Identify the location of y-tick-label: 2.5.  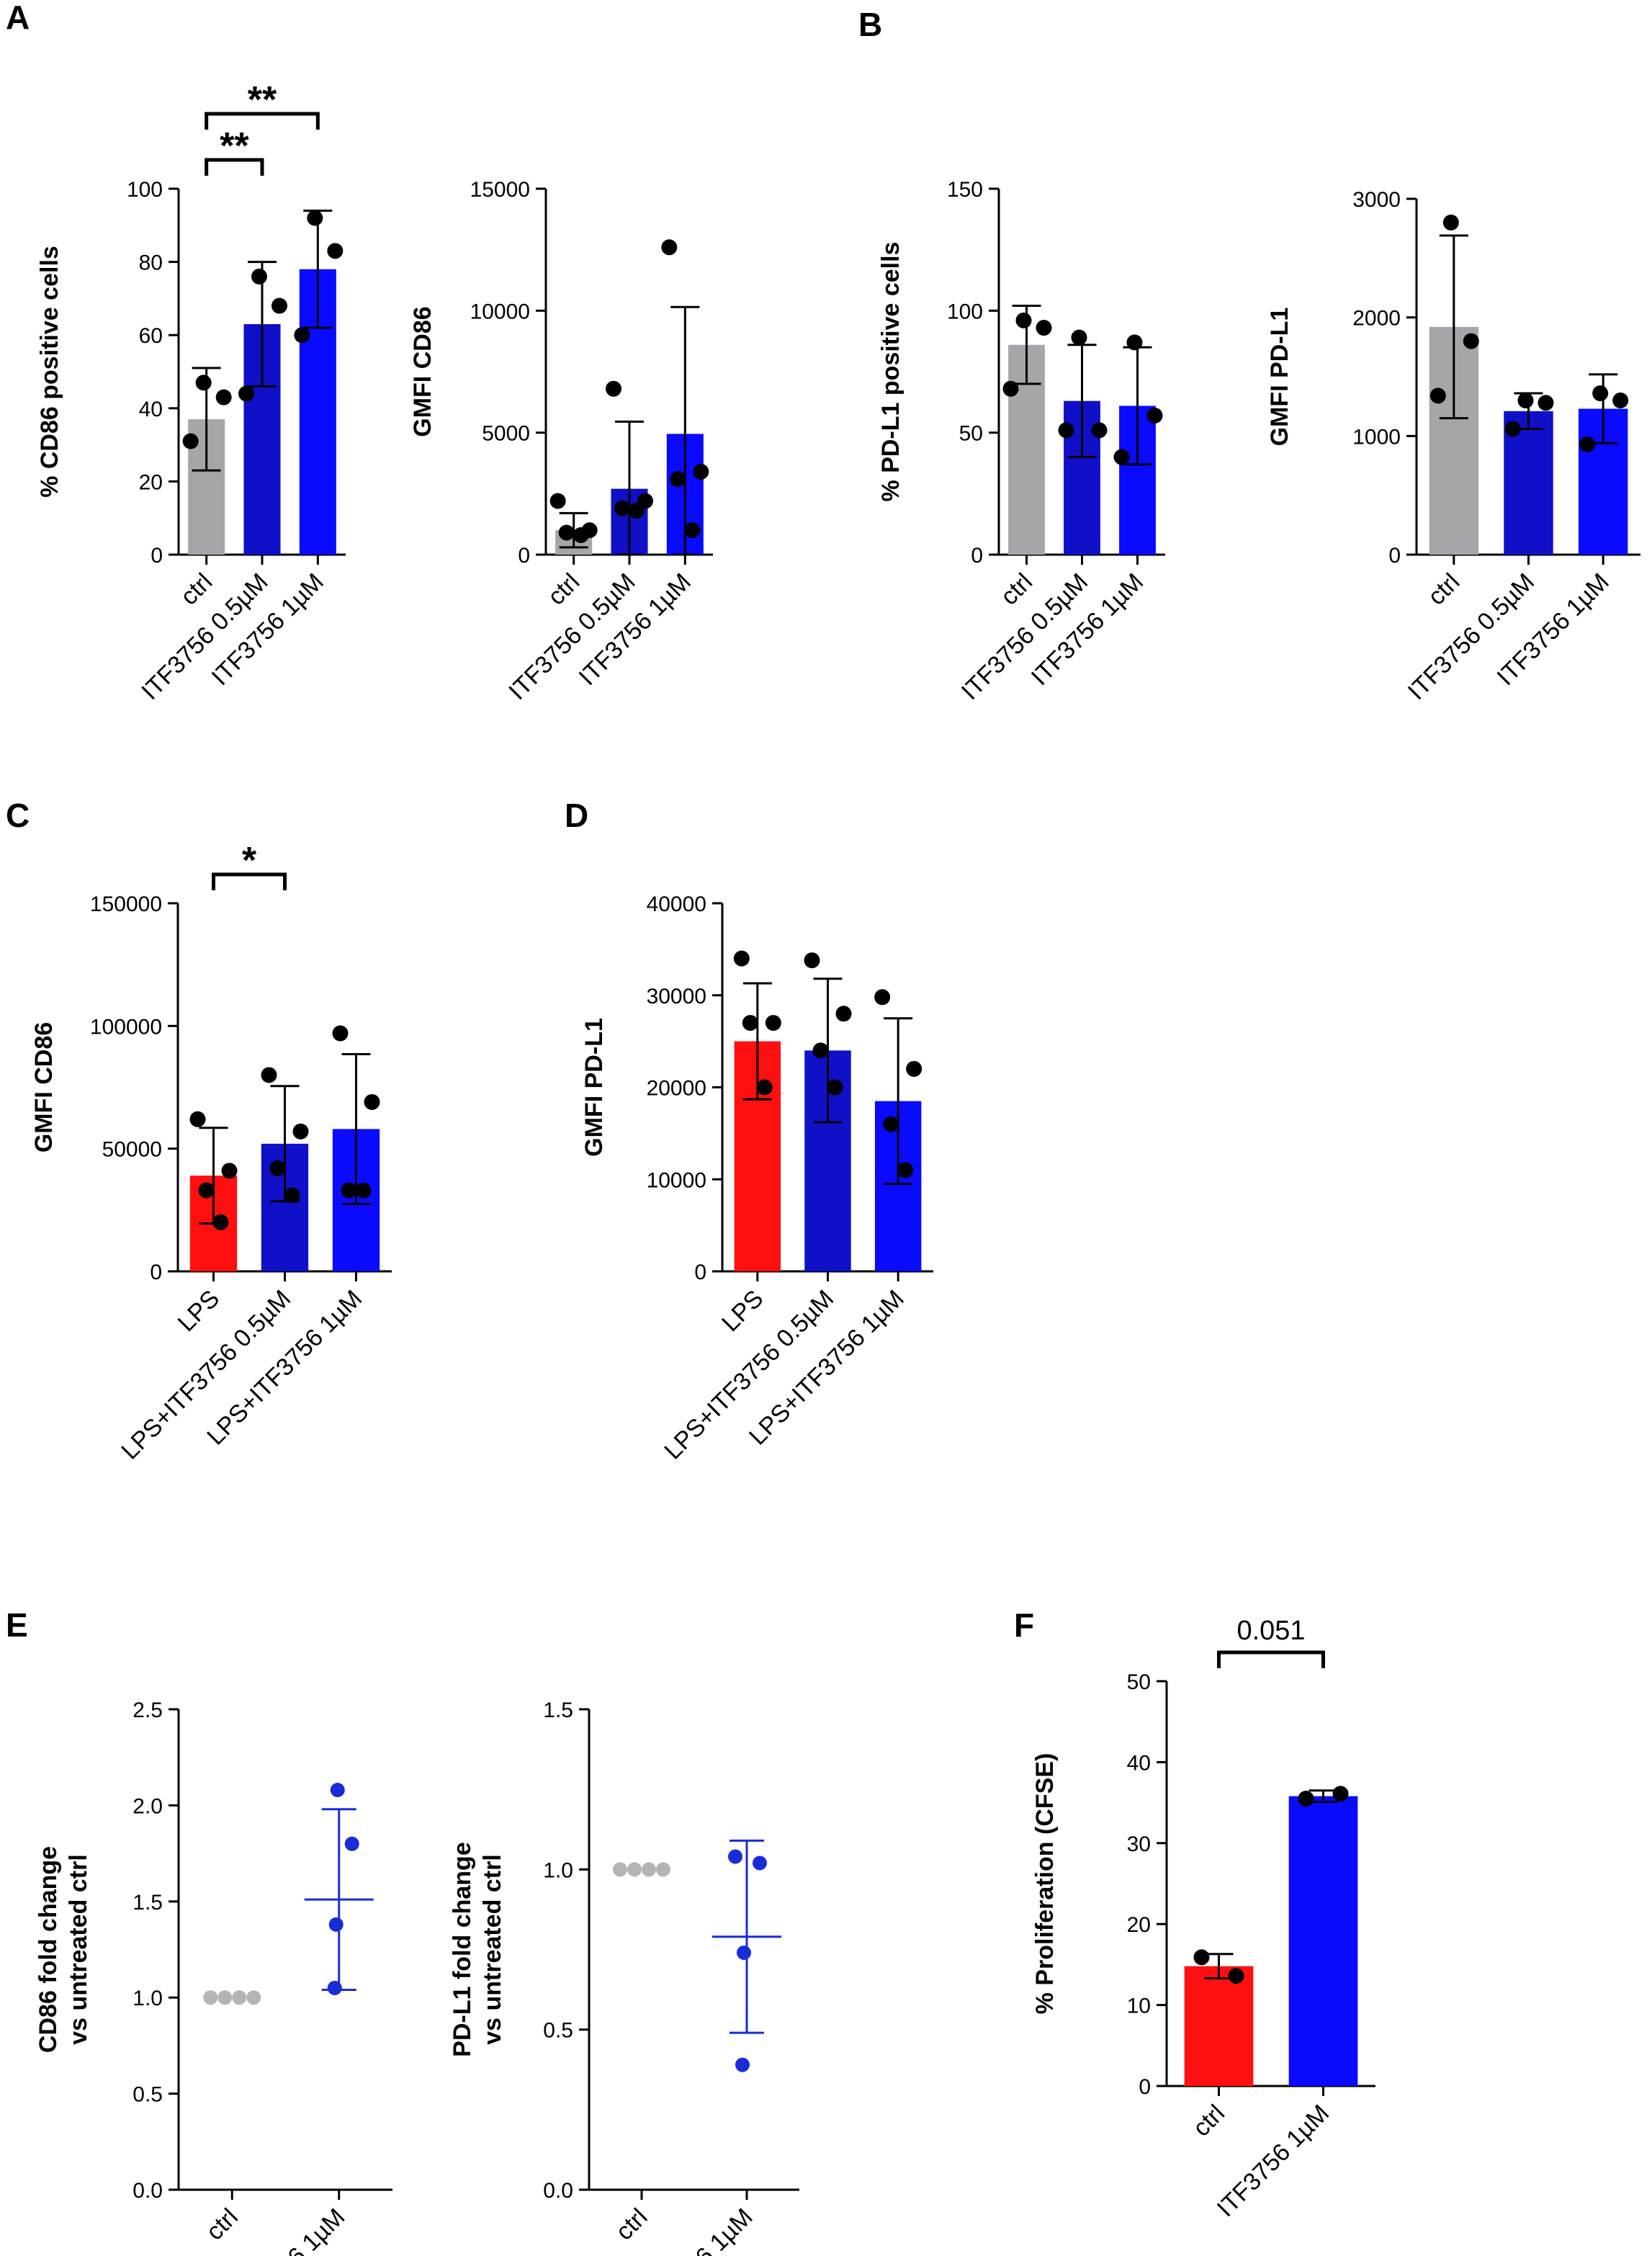
(148, 1710).